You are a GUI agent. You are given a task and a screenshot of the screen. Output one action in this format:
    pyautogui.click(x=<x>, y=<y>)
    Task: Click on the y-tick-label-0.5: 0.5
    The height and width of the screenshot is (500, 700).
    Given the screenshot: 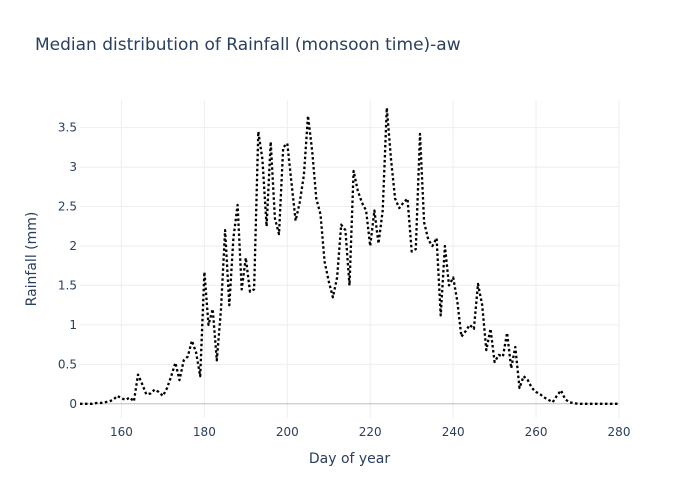 What is the action you would take?
    pyautogui.click(x=67, y=364)
    